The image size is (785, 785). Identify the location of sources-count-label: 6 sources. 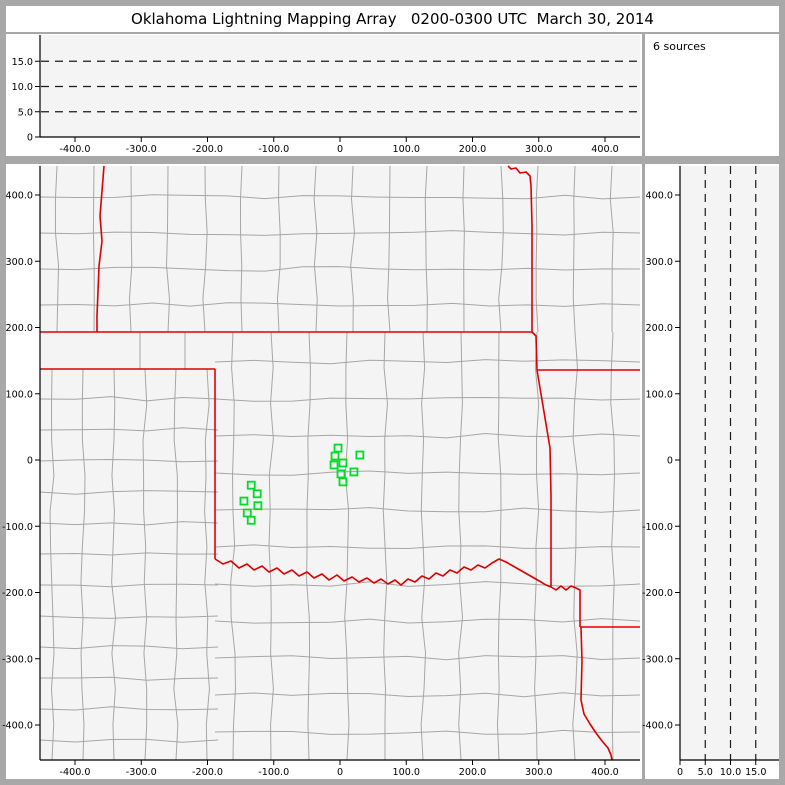
(679, 46).